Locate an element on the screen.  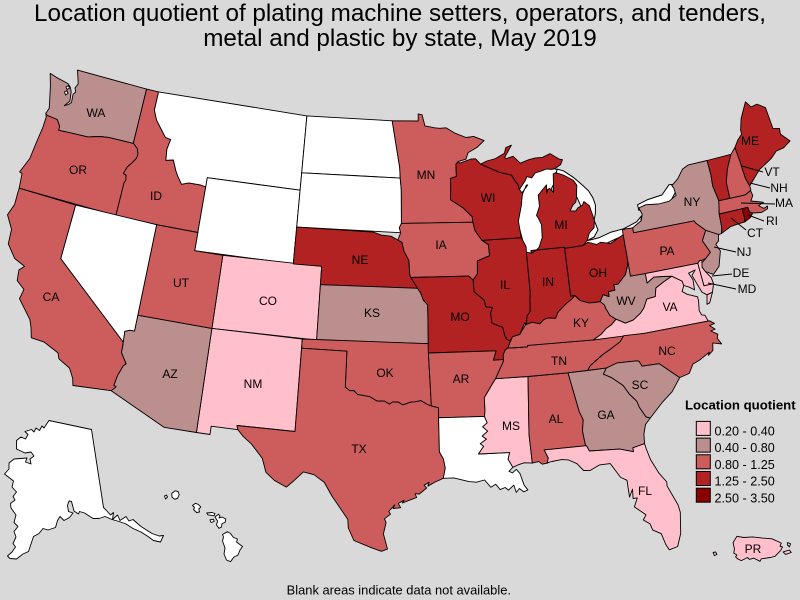
svg-text: NM is located at coordinates (253, 384).